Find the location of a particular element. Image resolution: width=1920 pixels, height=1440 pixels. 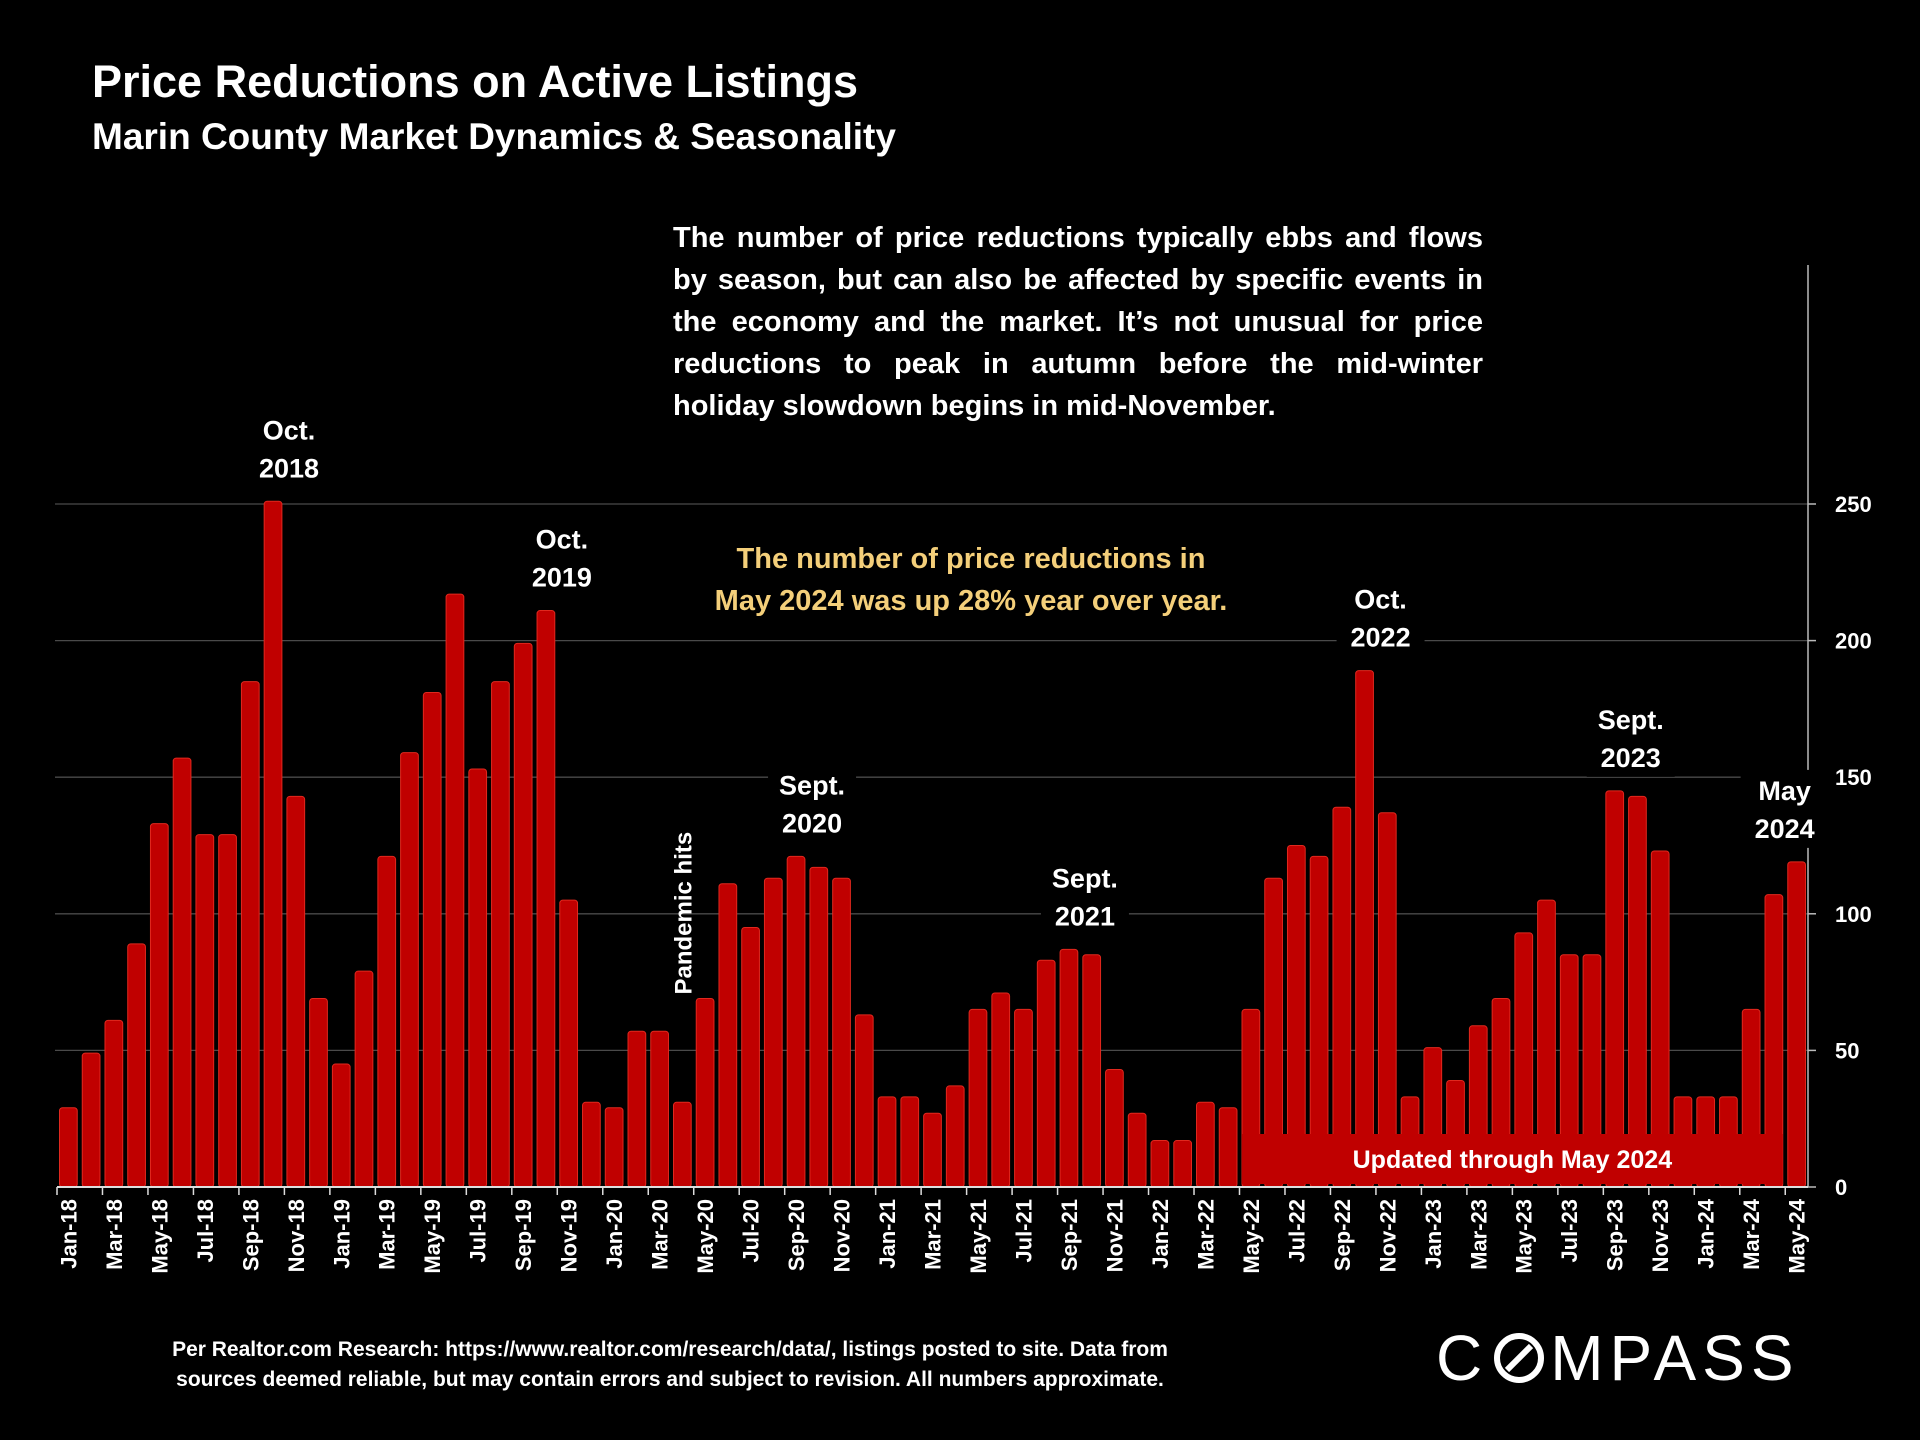

x-tick-label: Jul-18 is located at coordinates (205, 1231).